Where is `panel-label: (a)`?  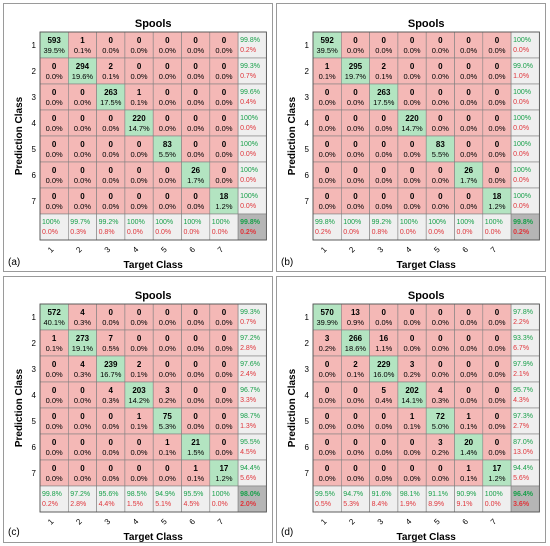 panel-label: (a) is located at coordinates (14, 262).